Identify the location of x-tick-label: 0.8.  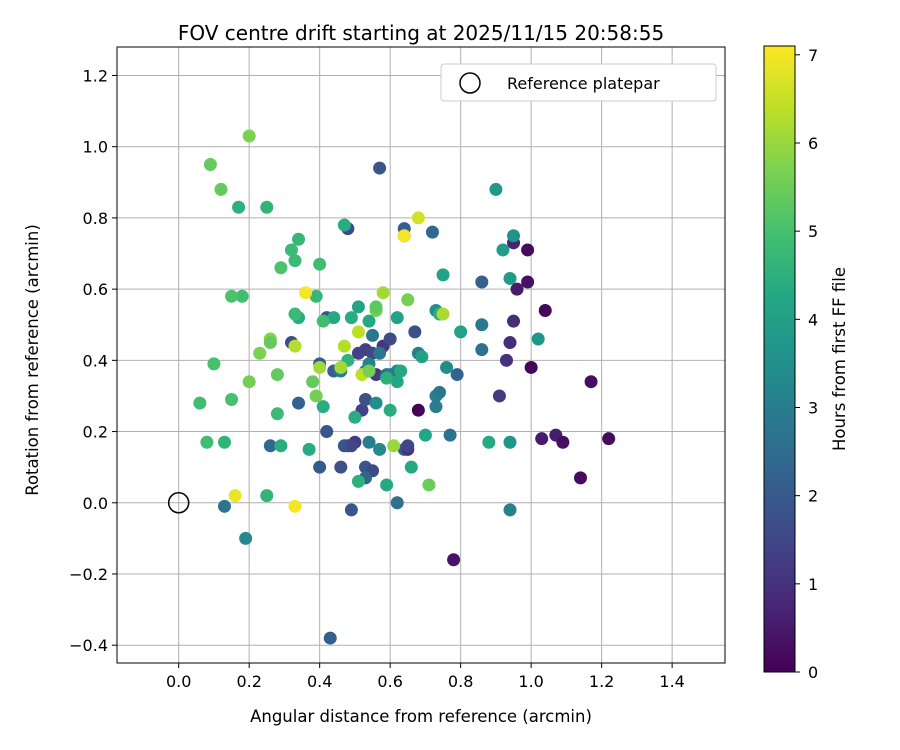
(460, 681).